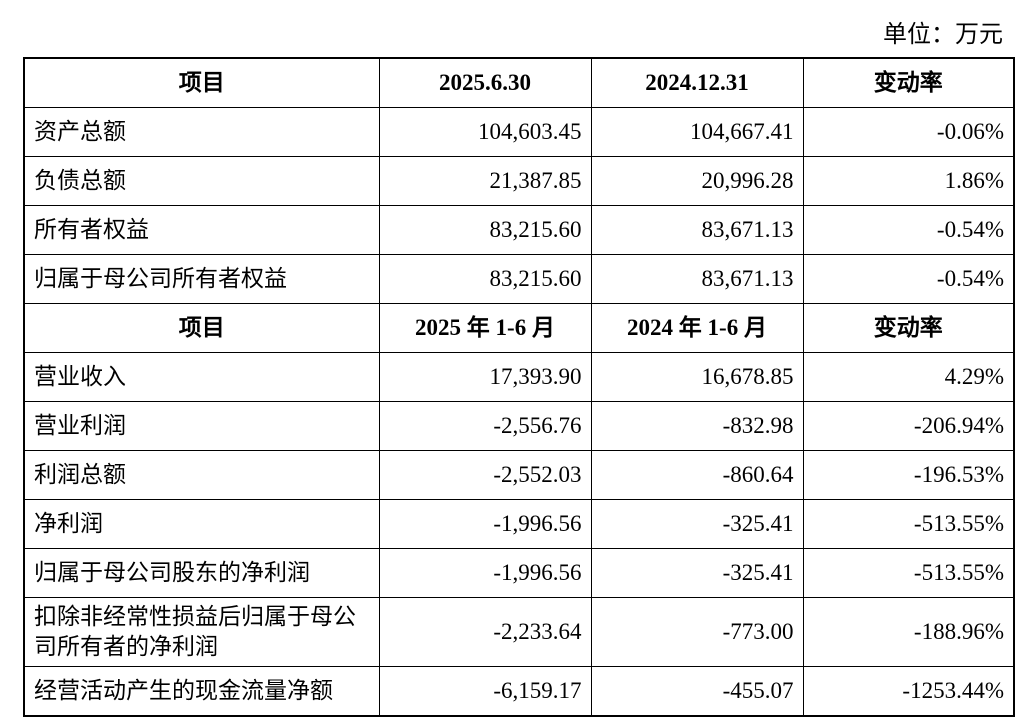  What do you see at coordinates (485, 475) in the screenshot?
I see `value-2025: -2,552.03` at bounding box center [485, 475].